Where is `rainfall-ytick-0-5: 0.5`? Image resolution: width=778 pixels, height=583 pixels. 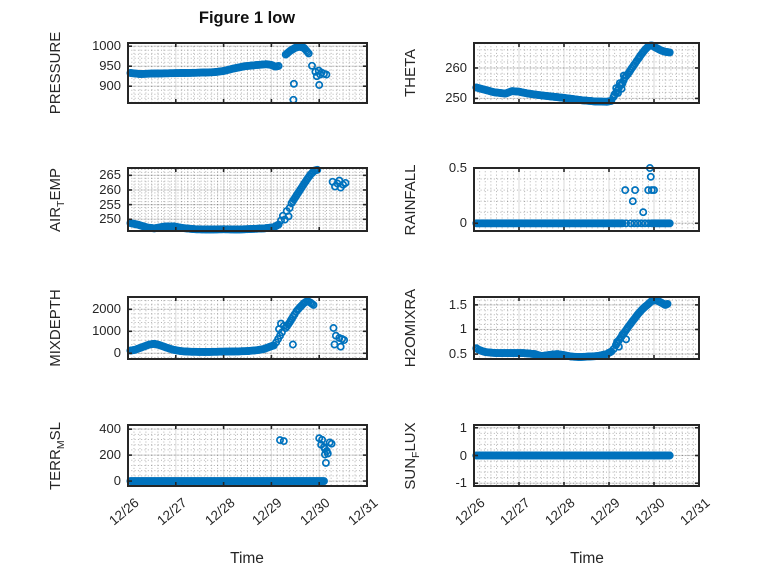 rainfall-ytick-0-5: 0.5 is located at coordinates (457, 167).